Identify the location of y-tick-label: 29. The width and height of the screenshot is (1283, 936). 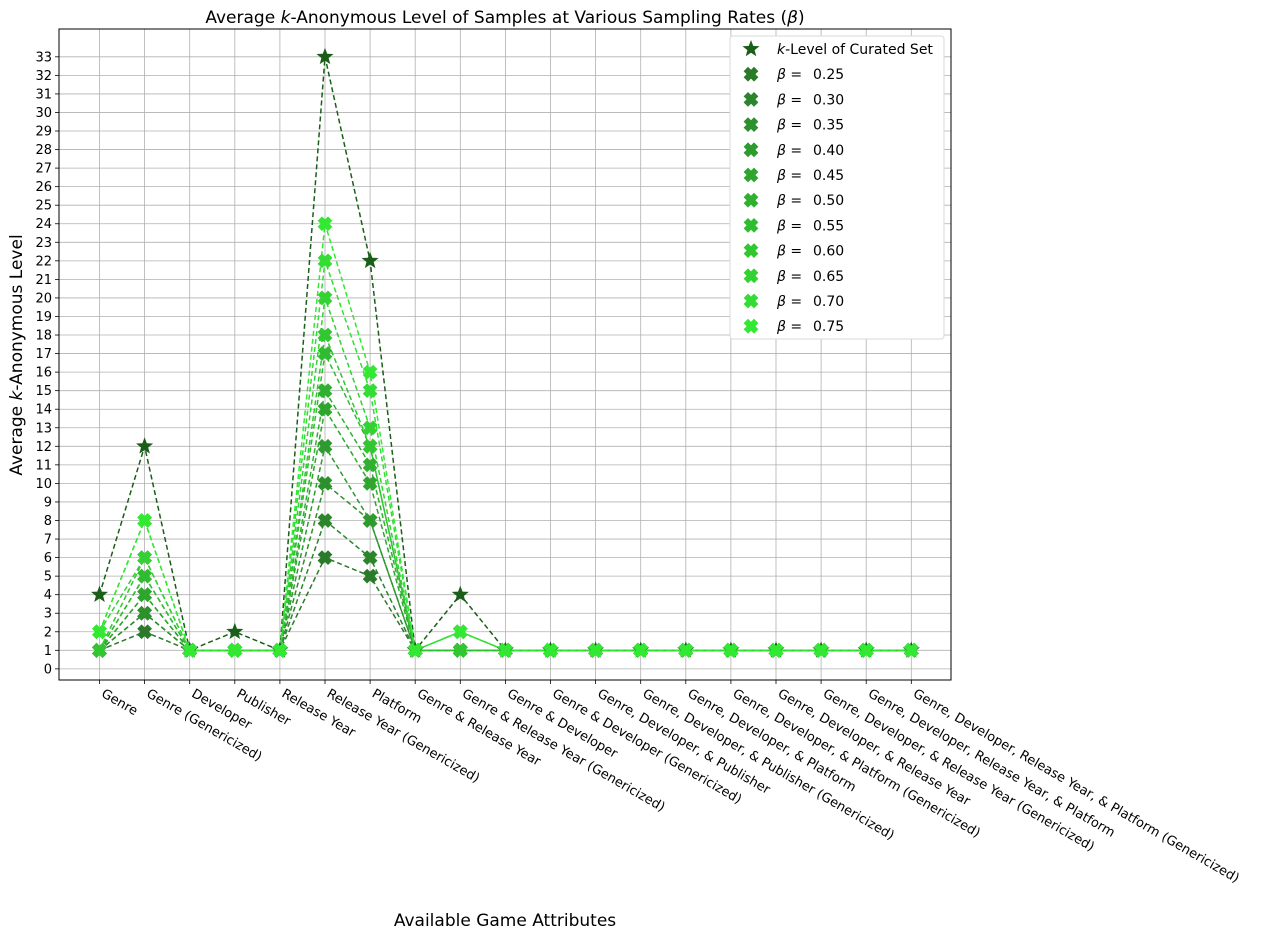
(43, 132).